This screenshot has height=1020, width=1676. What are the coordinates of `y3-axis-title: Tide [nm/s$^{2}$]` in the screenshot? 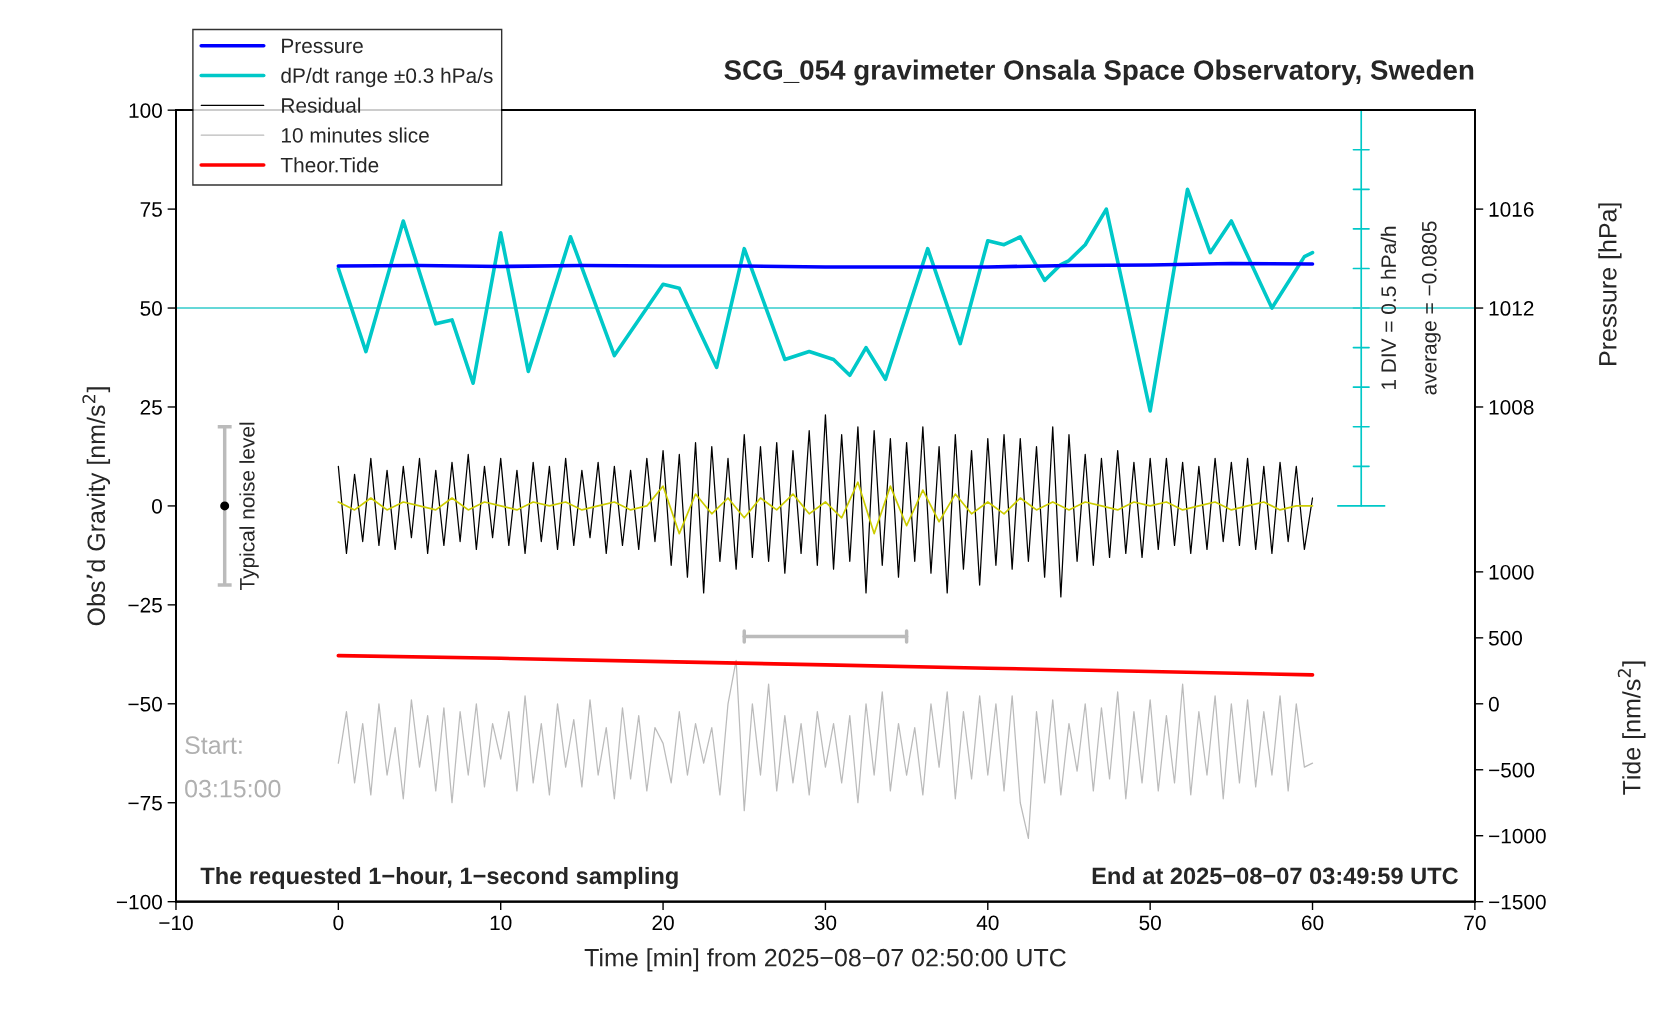 It's located at (1631, 728).